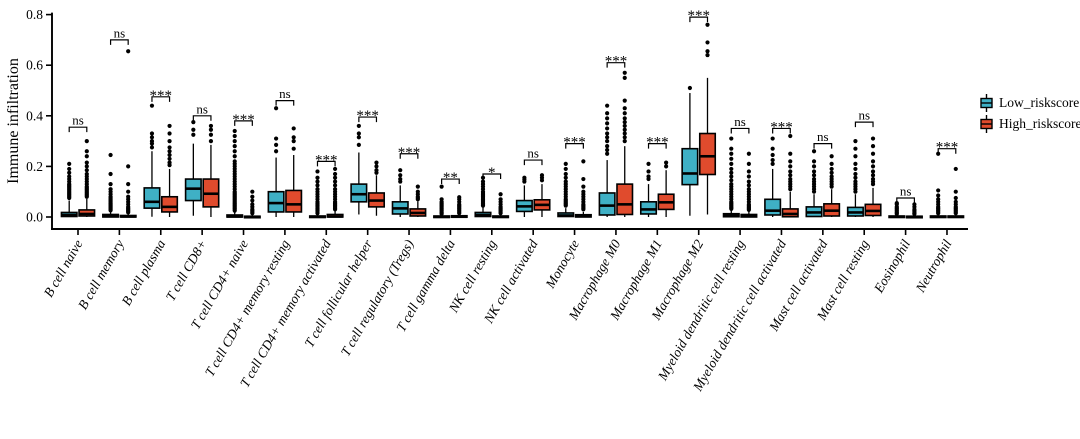 This screenshot has width=1080, height=439. Describe the element at coordinates (186, 270) in the screenshot. I see `x-category-label: T cell CD8+` at that location.